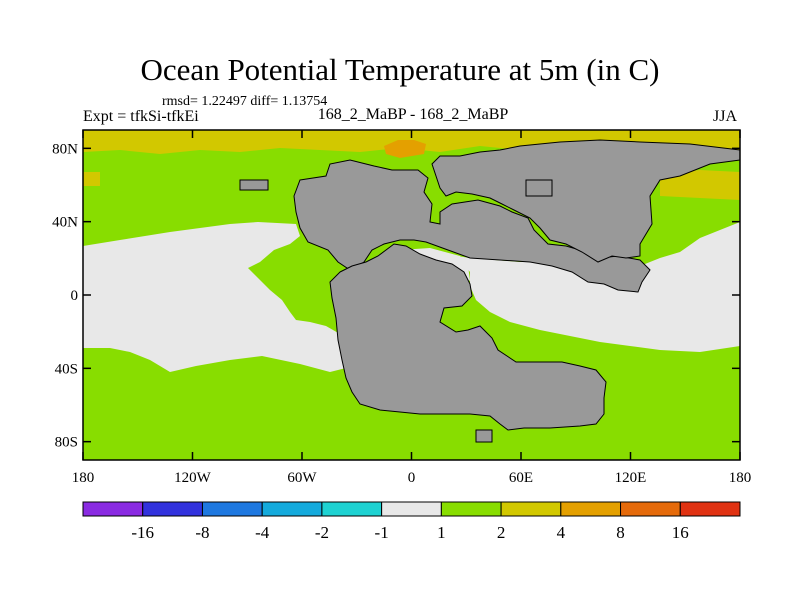 The width and height of the screenshot is (800, 600). What do you see at coordinates (91, 179) in the screenshot?
I see `arctic-warm-patch-left` at bounding box center [91, 179].